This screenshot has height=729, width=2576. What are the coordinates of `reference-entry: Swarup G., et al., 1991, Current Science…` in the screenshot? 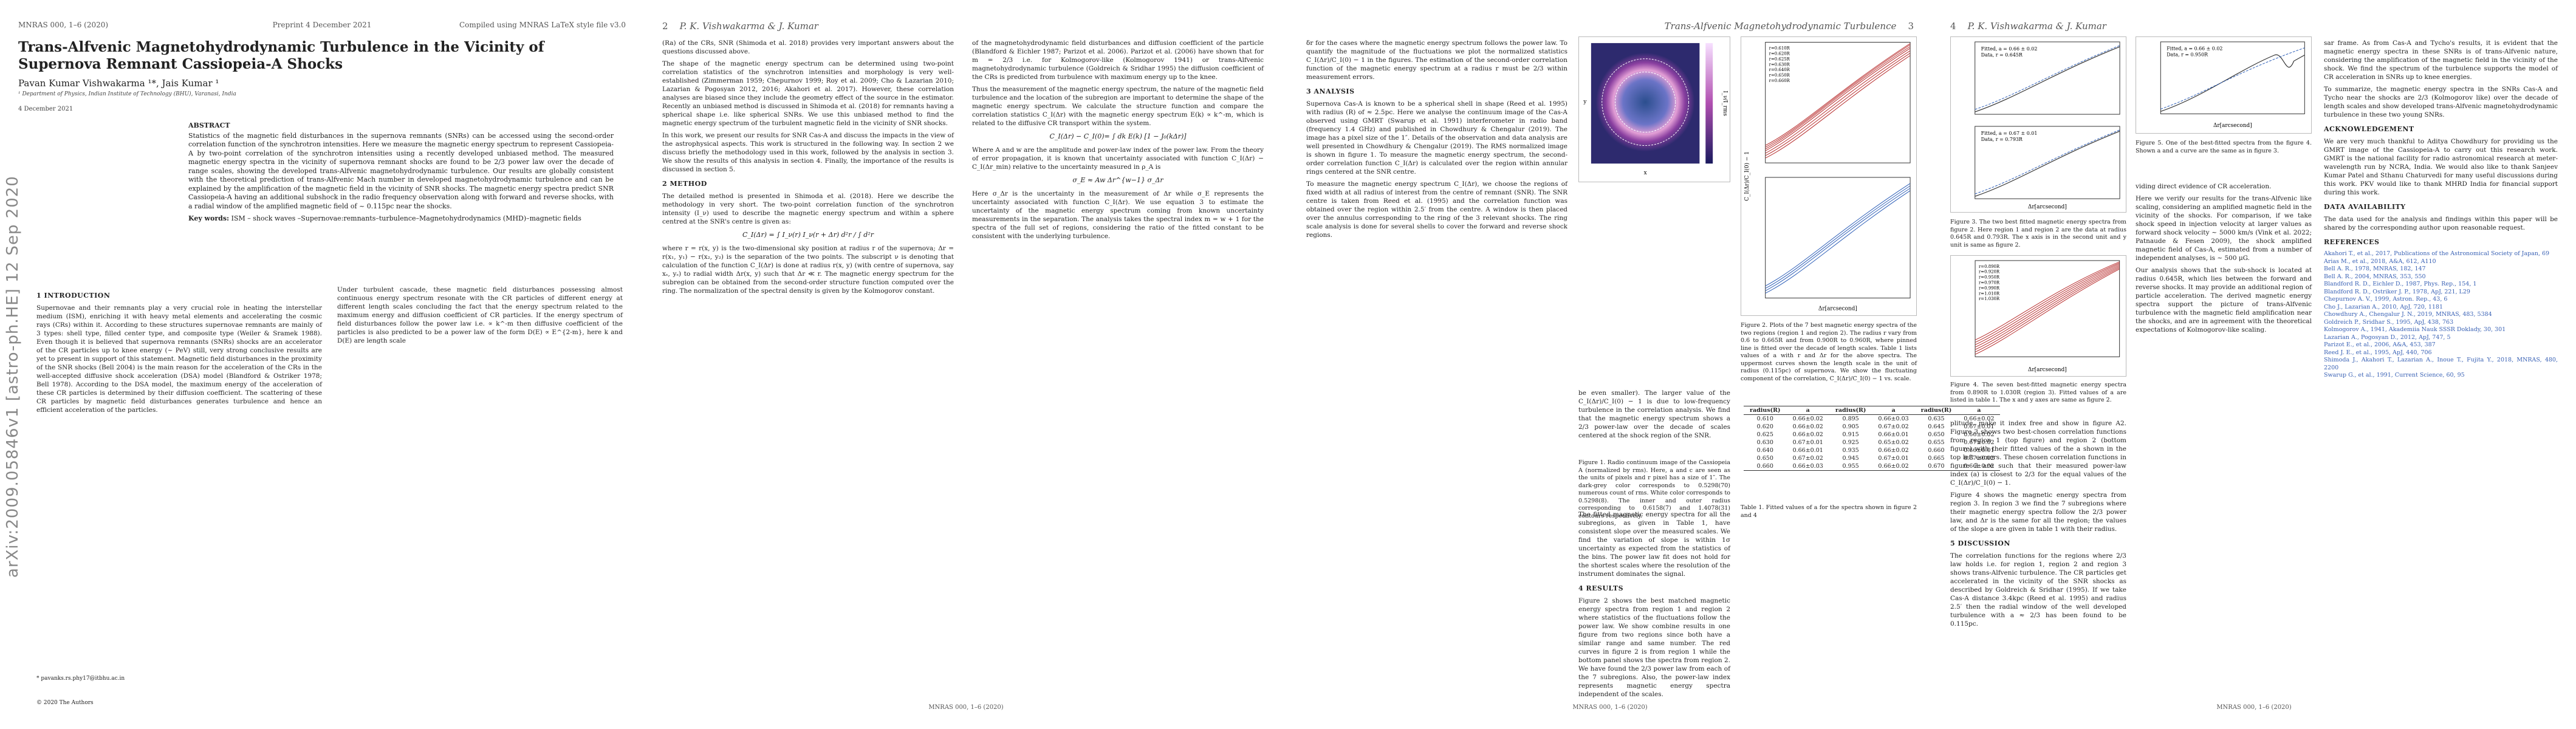 It's located at (2394, 375).